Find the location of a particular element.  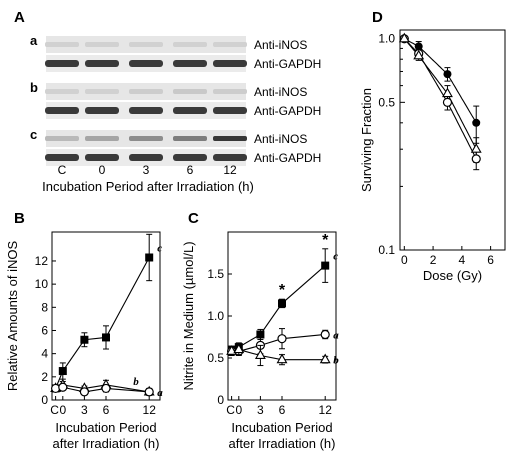

panel-d-ytick-label-2: 0.1 is located at coordinates (386, 250).